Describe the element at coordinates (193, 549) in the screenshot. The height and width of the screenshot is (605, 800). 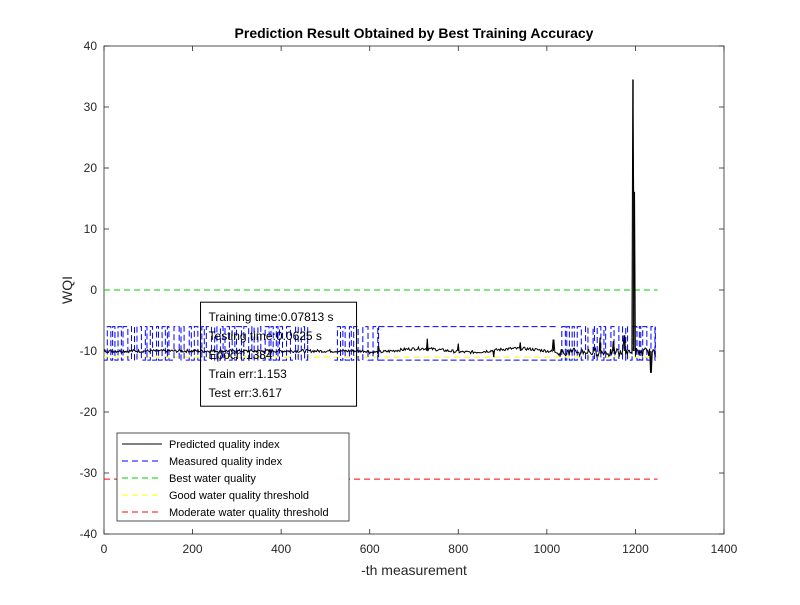
I see `x-tick-label: 200` at that location.